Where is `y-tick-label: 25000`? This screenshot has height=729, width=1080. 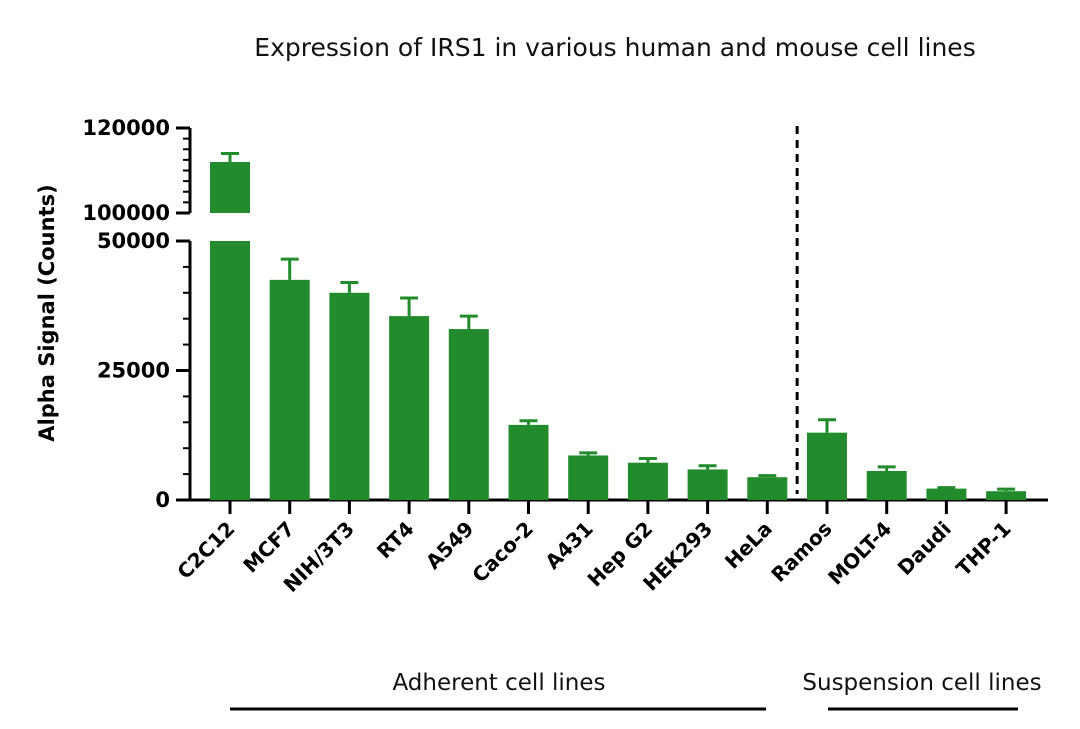
y-tick-label: 25000 is located at coordinates (133, 371).